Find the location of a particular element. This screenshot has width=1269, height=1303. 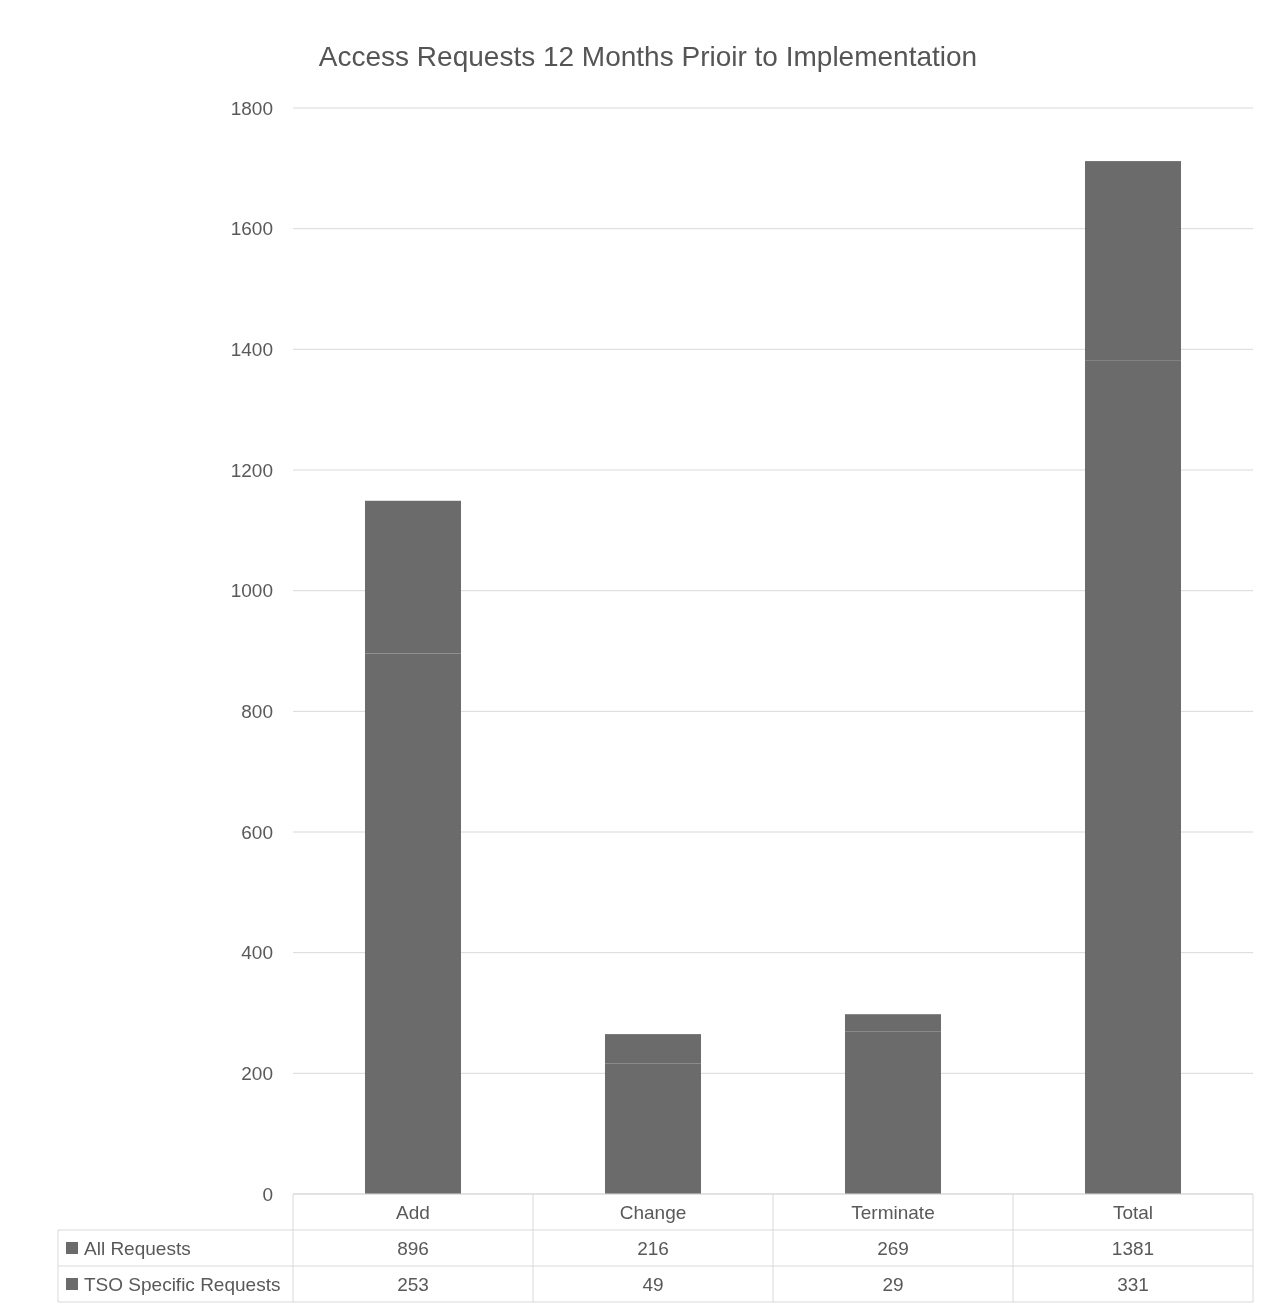

legend-label: All Requests is located at coordinates (137, 1248).